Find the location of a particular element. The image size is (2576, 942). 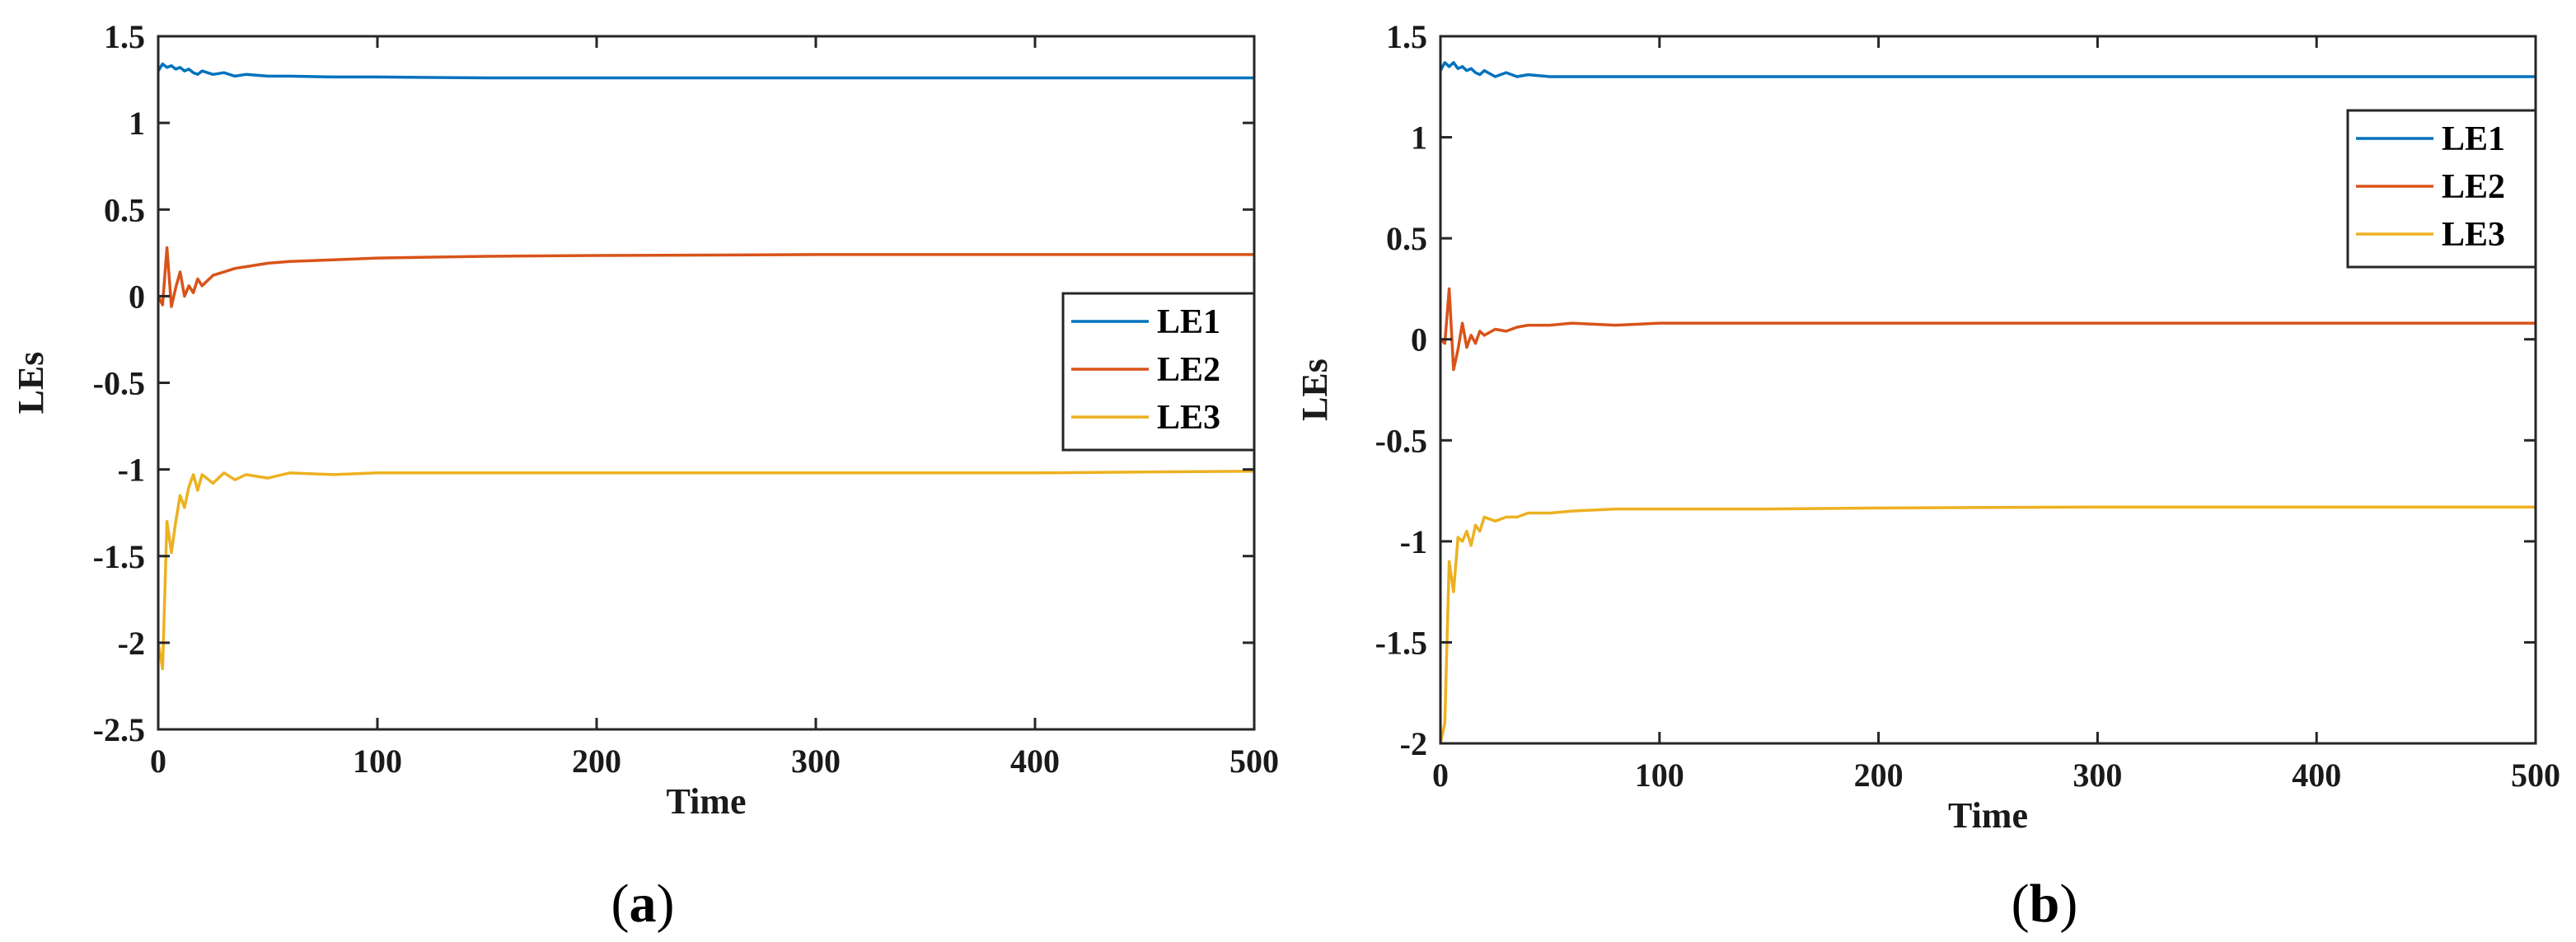

panel-label: (b) is located at coordinates (2045, 904).